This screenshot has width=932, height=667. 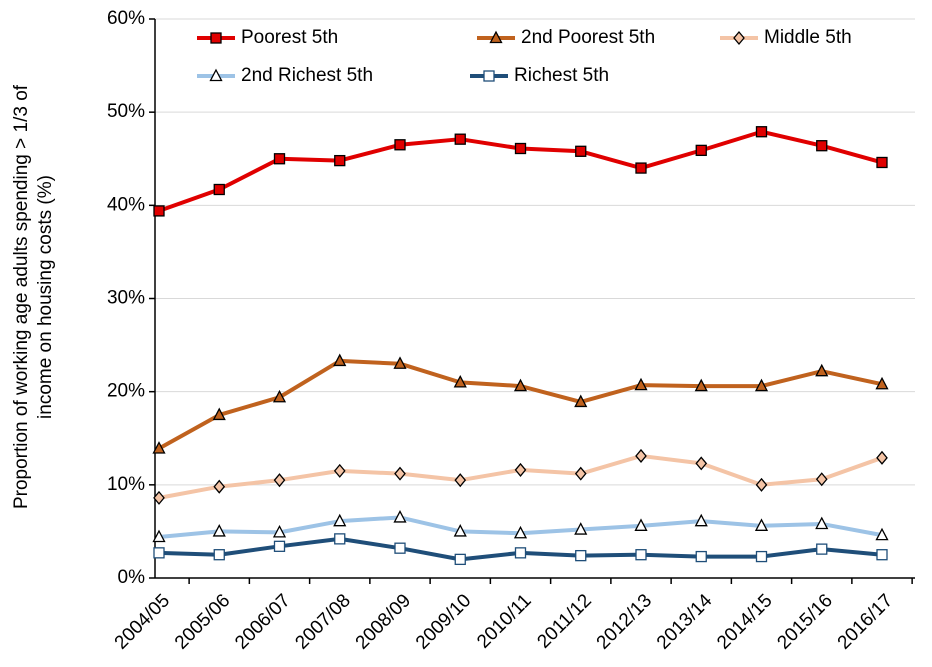 What do you see at coordinates (808, 37) in the screenshot?
I see `legend-label: Middle 5th` at bounding box center [808, 37].